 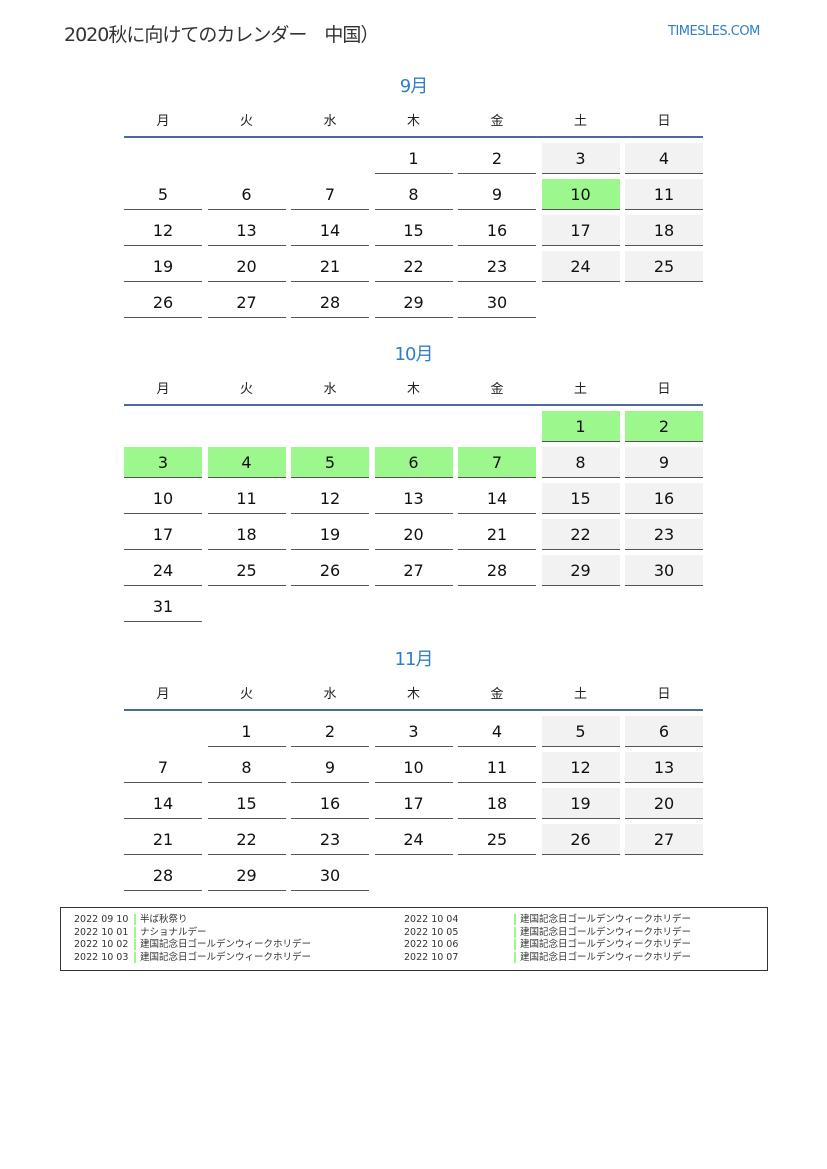 What do you see at coordinates (714, 31) in the screenshot?
I see `site-logo: TIMESLES.COM` at bounding box center [714, 31].